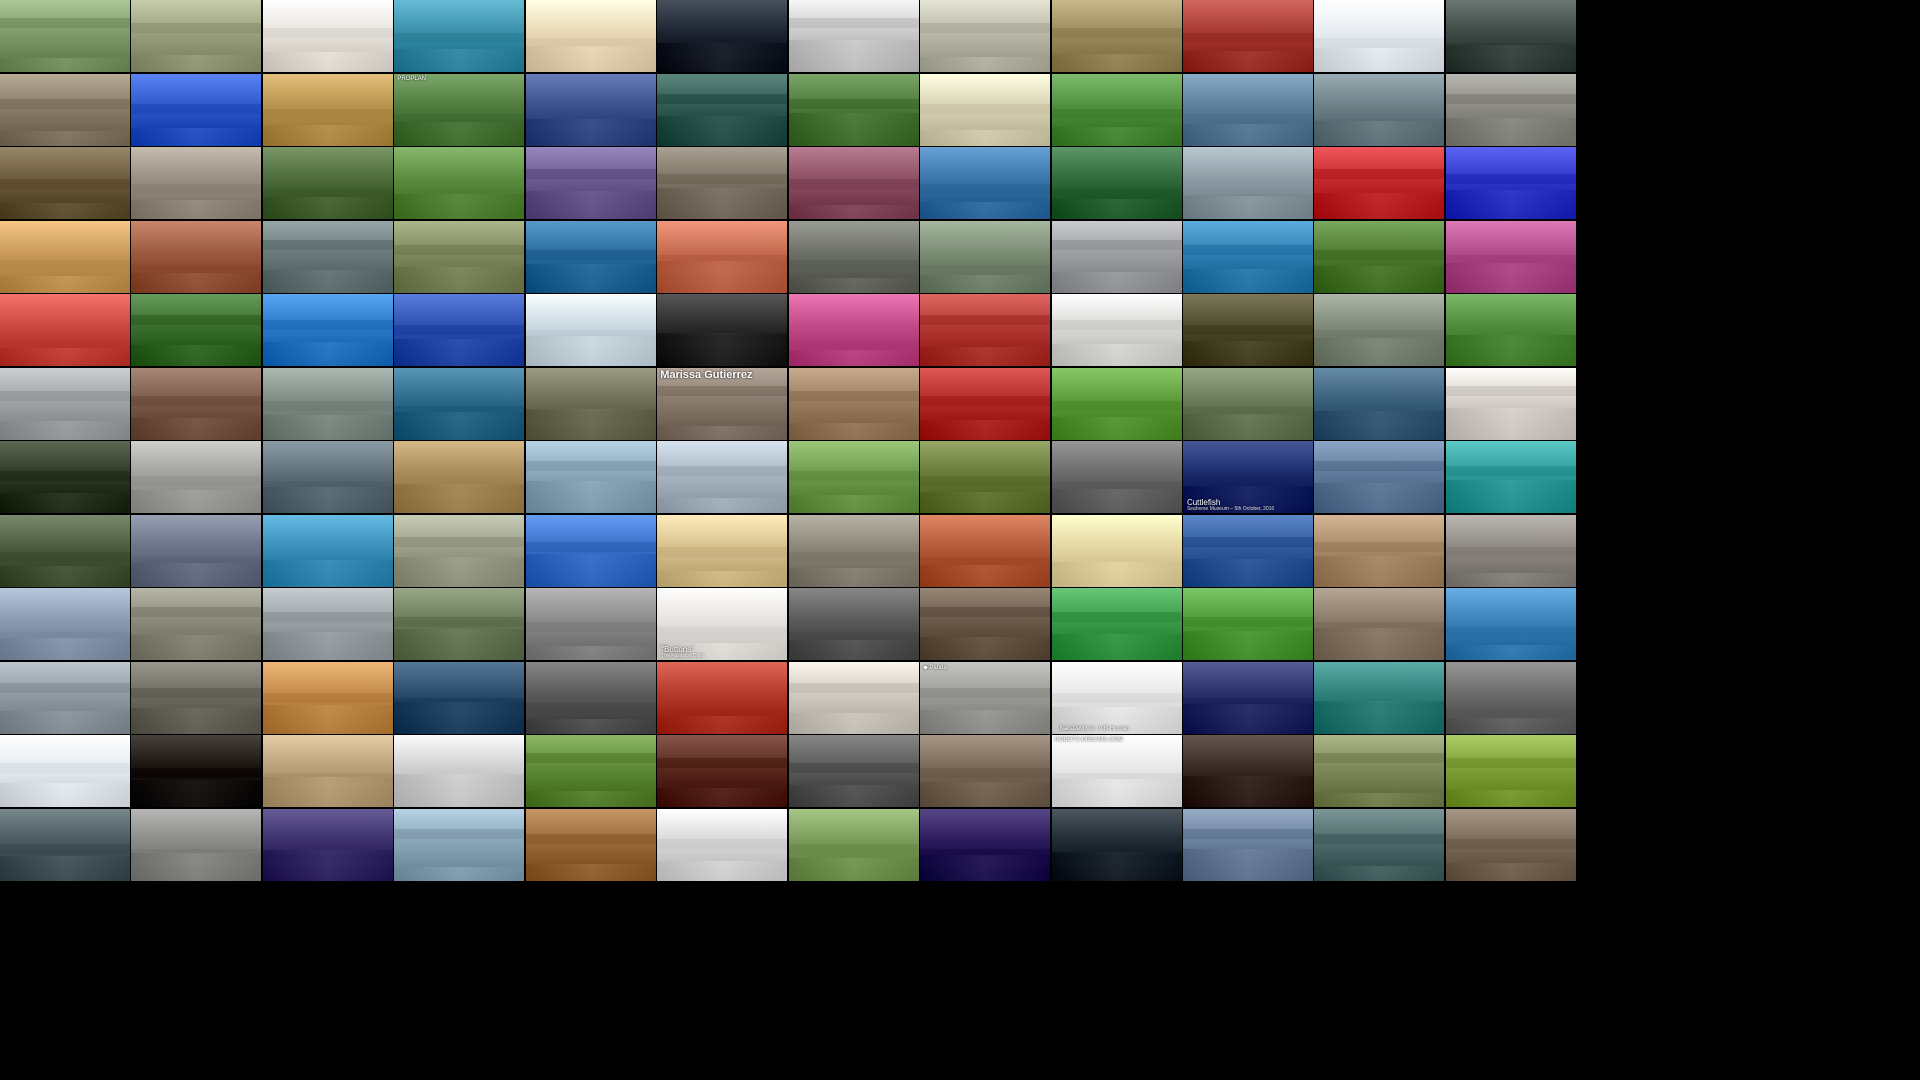 The width and height of the screenshot is (1920, 1080). I want to click on thumbnail-caption: "Buttons", so click(677, 649).